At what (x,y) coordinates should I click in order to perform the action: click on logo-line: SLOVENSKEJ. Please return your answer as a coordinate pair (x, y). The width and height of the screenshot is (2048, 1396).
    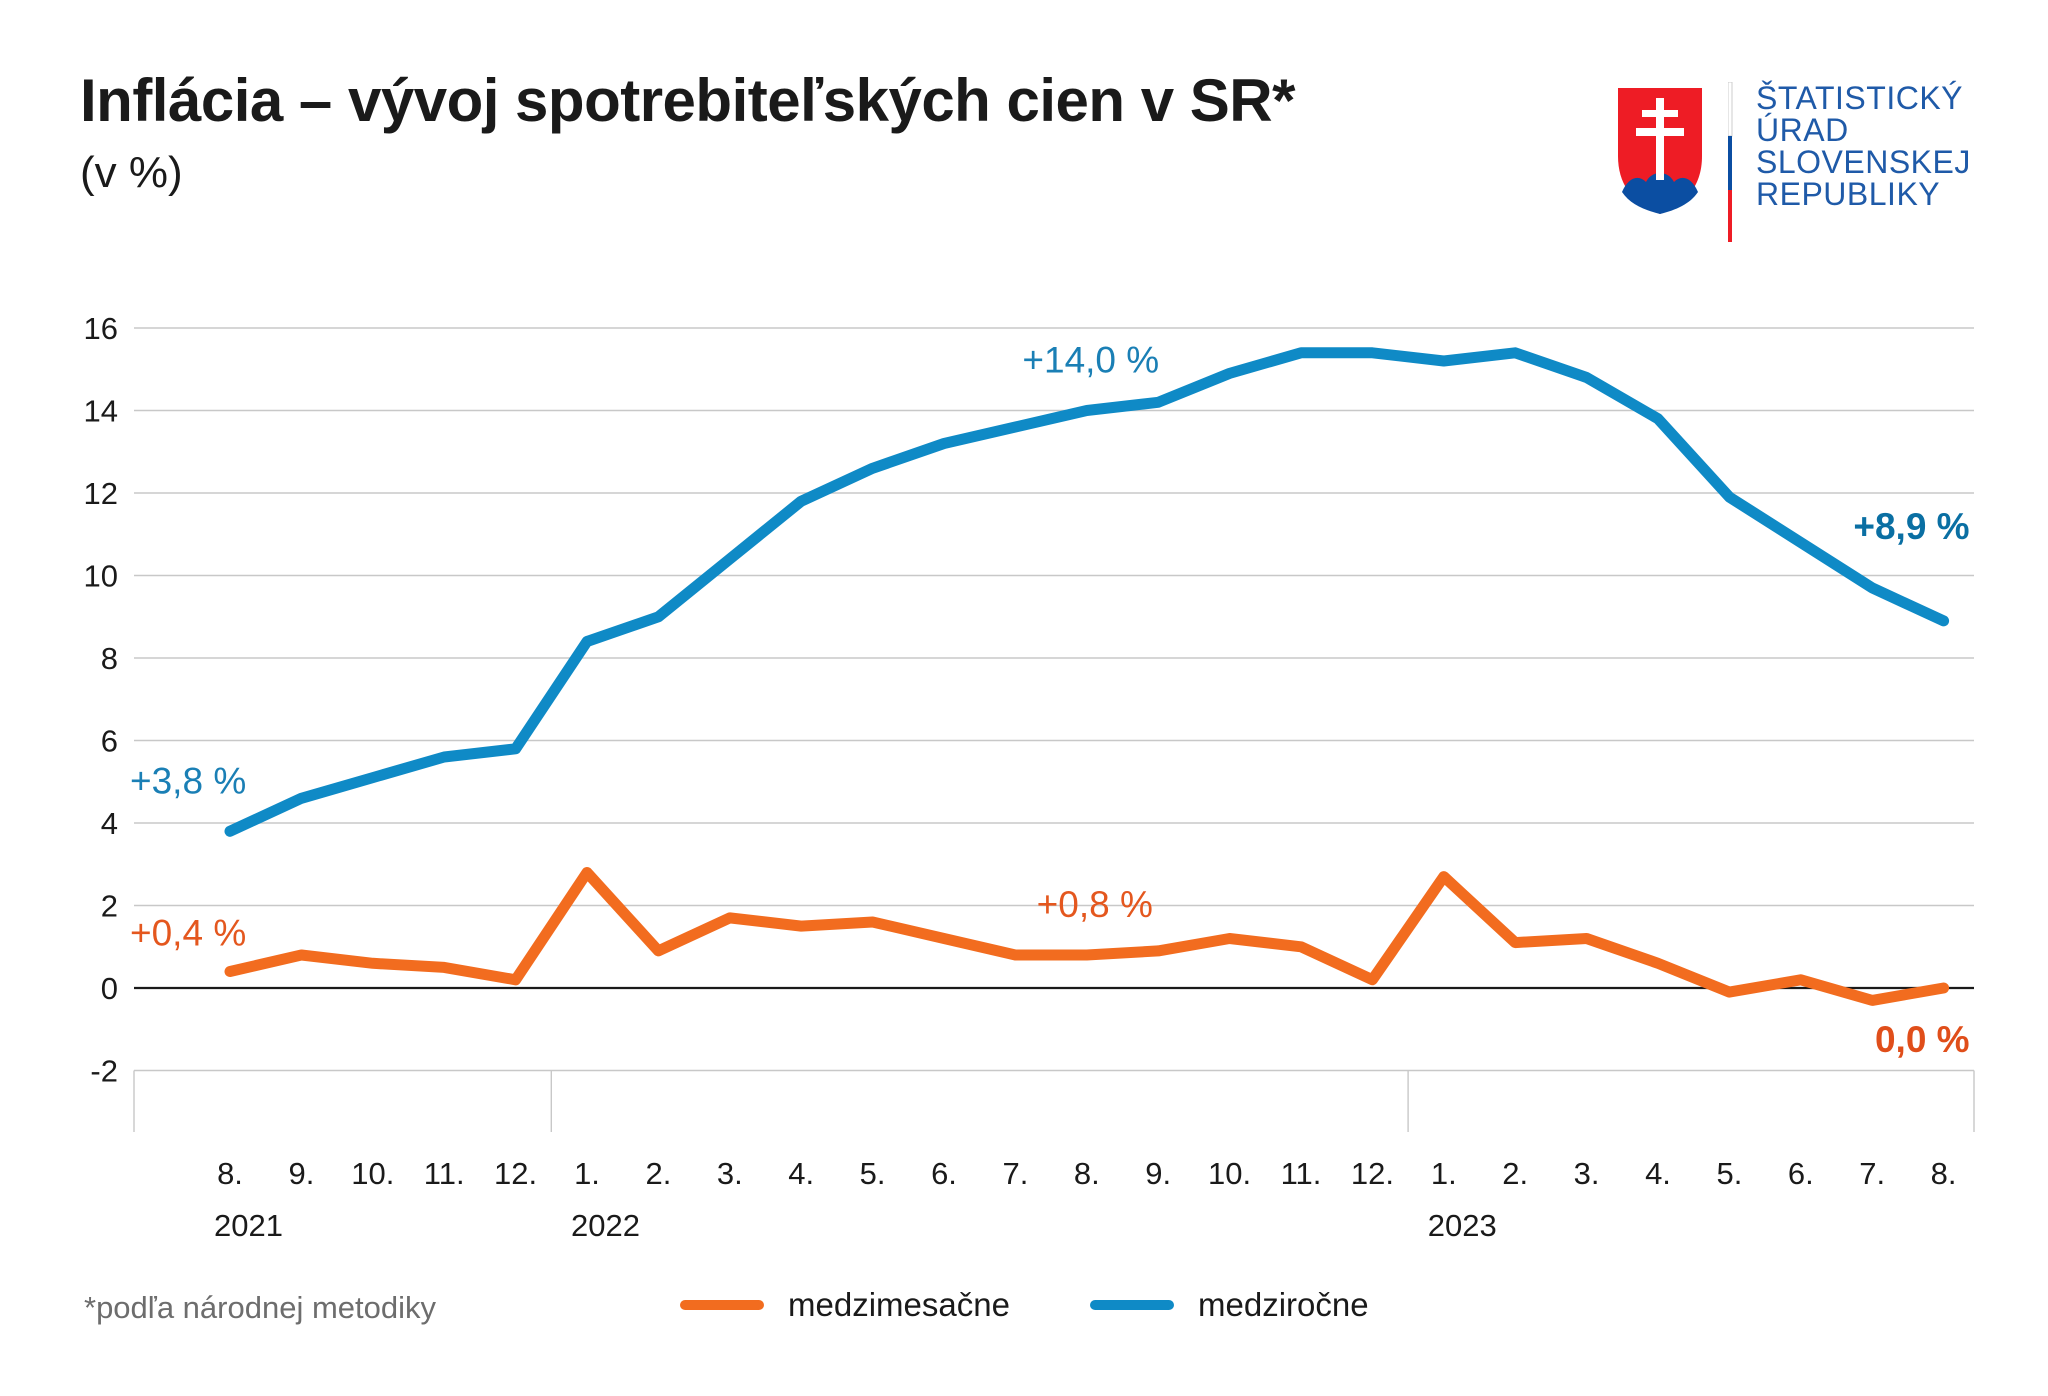
    Looking at the image, I should click on (1863, 162).